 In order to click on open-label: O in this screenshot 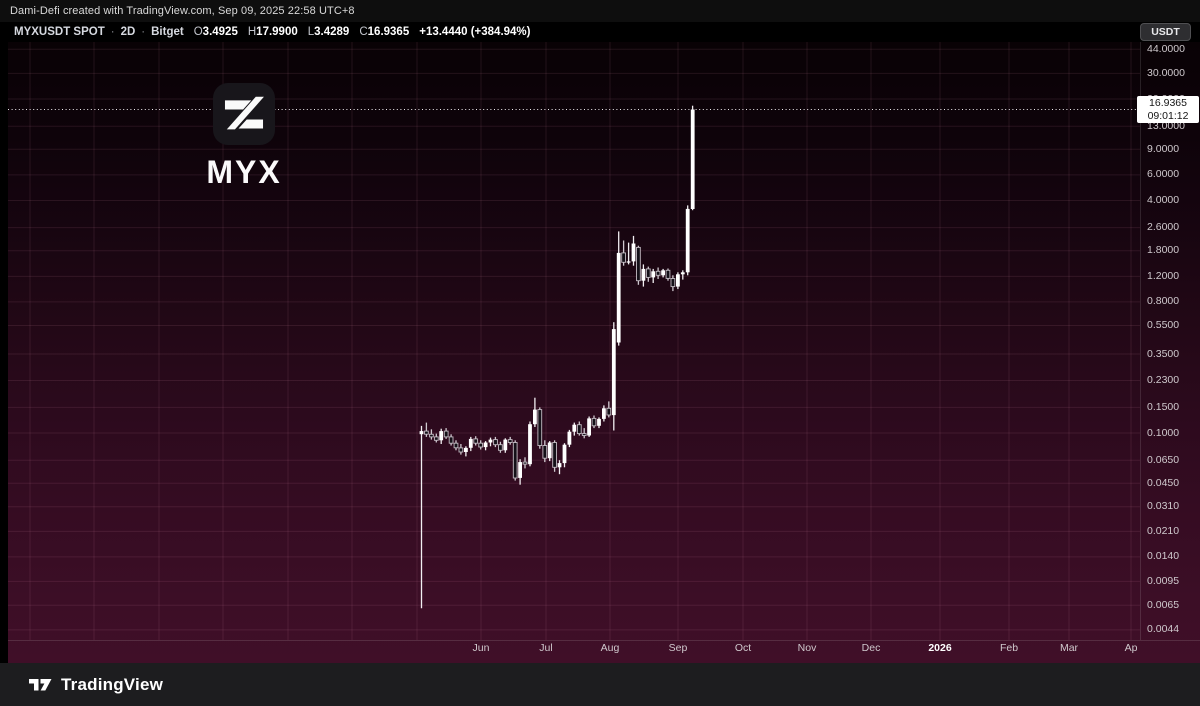, I will do `click(198, 32)`.